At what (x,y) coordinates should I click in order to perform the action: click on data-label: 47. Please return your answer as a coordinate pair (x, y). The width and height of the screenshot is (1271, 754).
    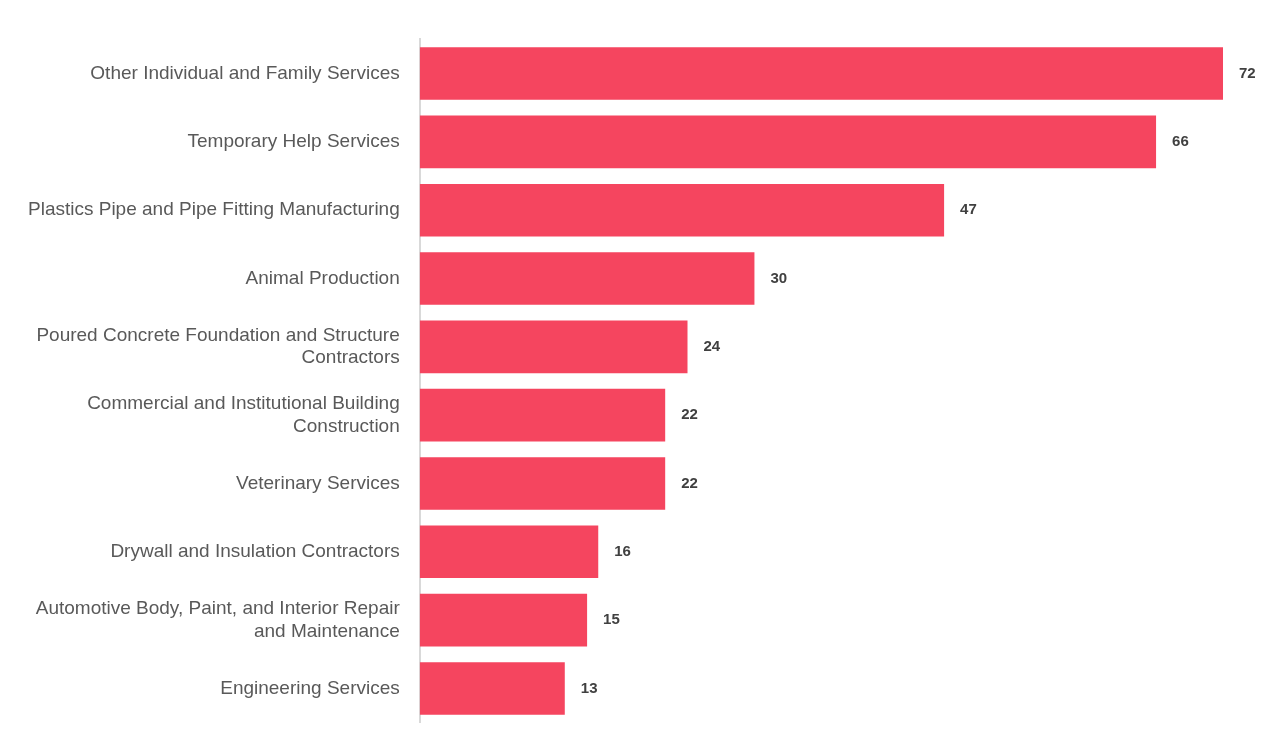
    Looking at the image, I should click on (968, 209).